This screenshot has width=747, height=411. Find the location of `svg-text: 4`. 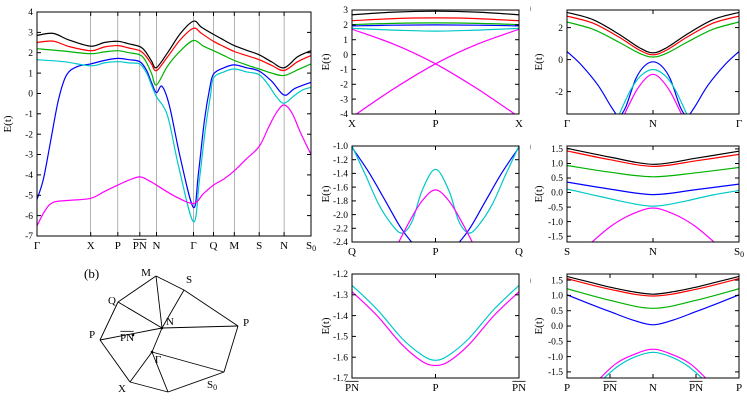

svg-text: 4 is located at coordinates (30, 13).